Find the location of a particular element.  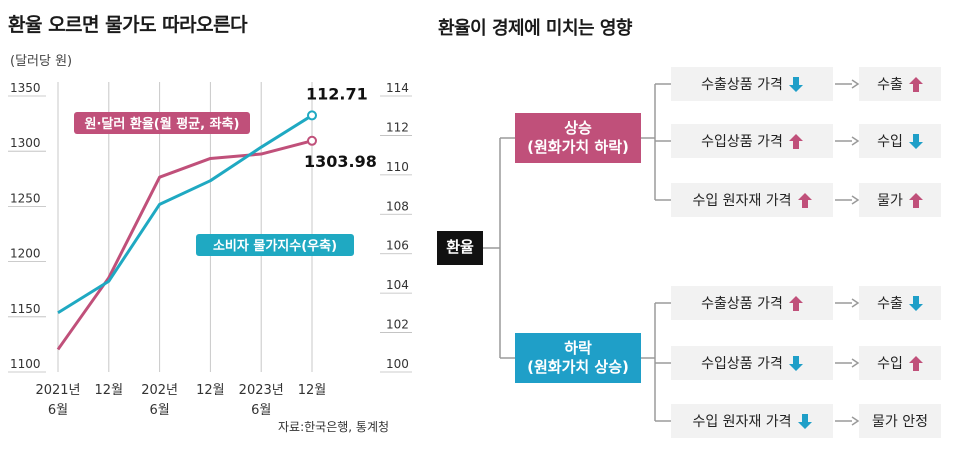

legend-exchange-rate-bg is located at coordinates (162, 123).